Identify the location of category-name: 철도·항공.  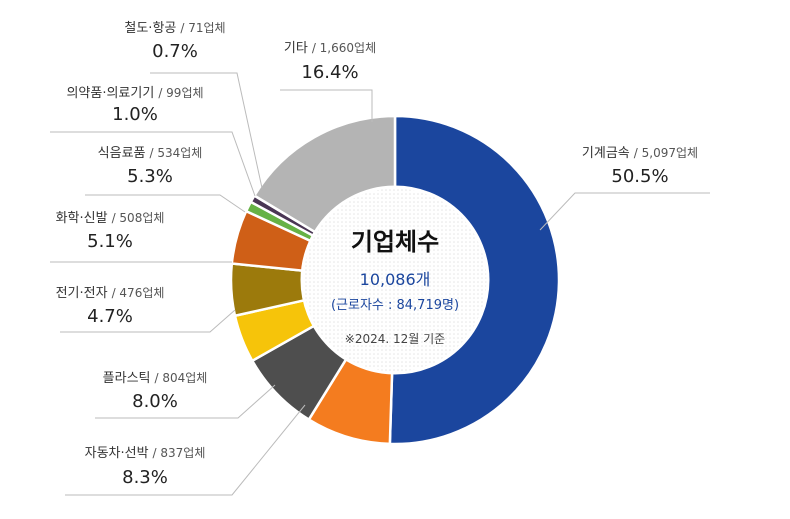
(150, 28).